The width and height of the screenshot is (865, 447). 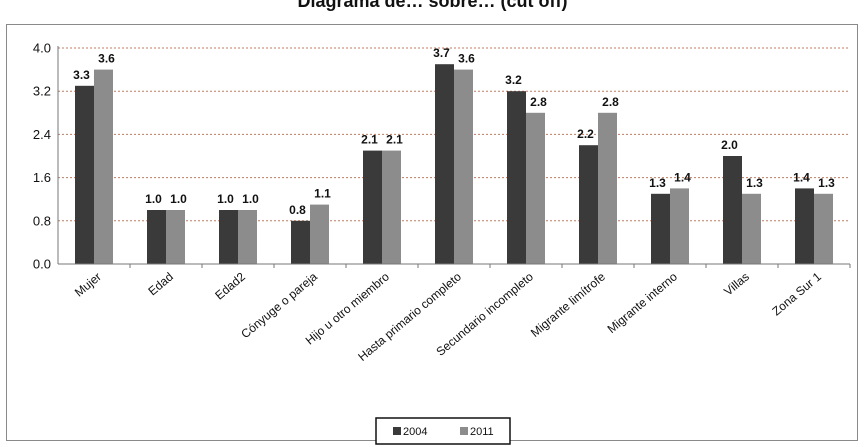 What do you see at coordinates (81, 75) in the screenshot?
I see `value-label: 3.3` at bounding box center [81, 75].